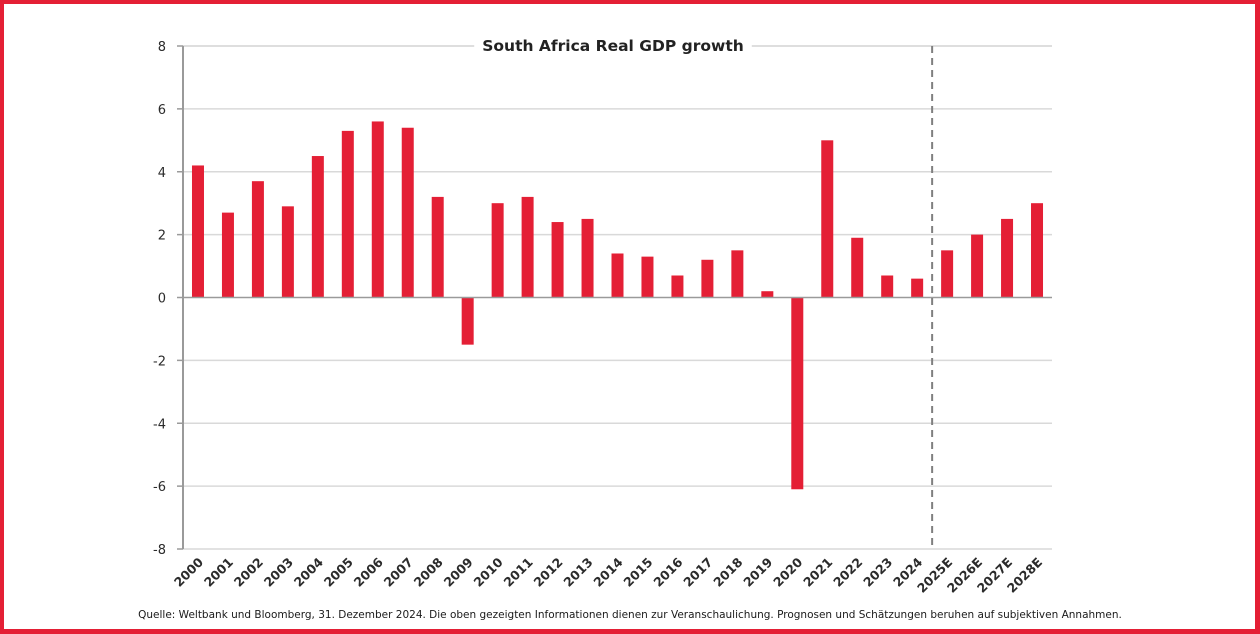 The width and height of the screenshot is (1260, 634). What do you see at coordinates (227, 255) in the screenshot?
I see `bar-2001` at bounding box center [227, 255].